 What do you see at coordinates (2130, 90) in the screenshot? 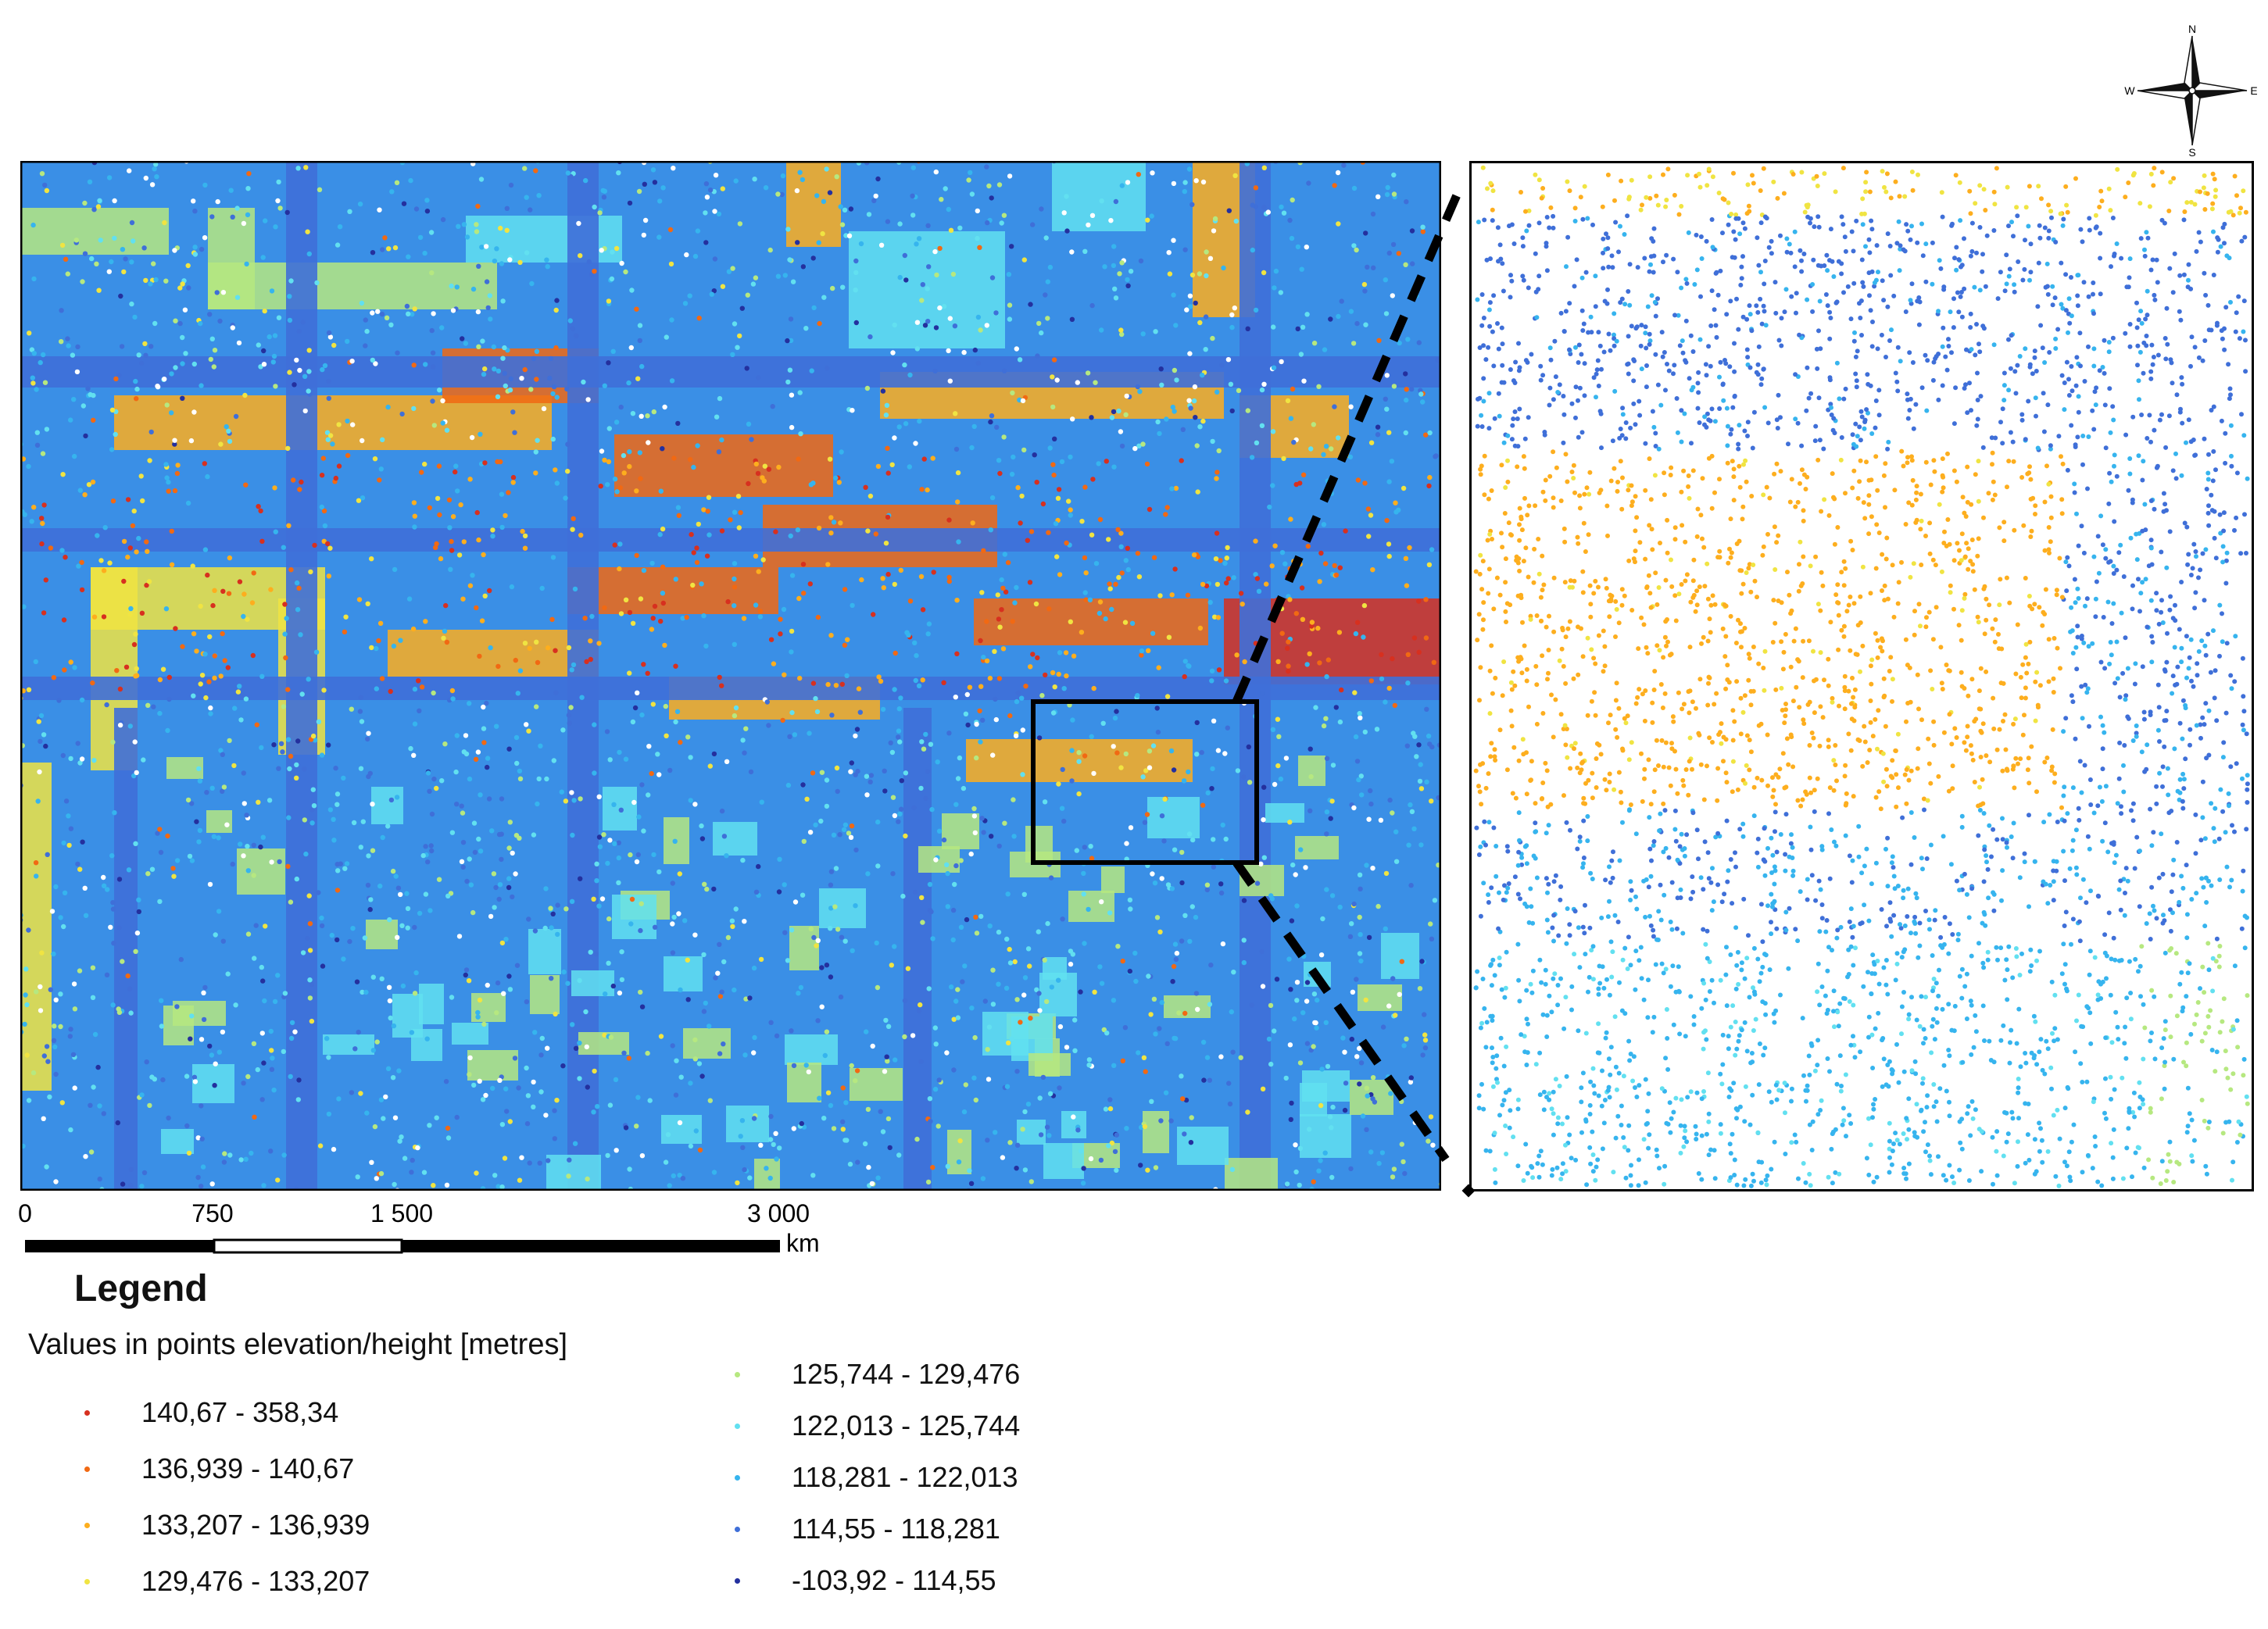
I see `compass-label-w: W` at bounding box center [2130, 90].